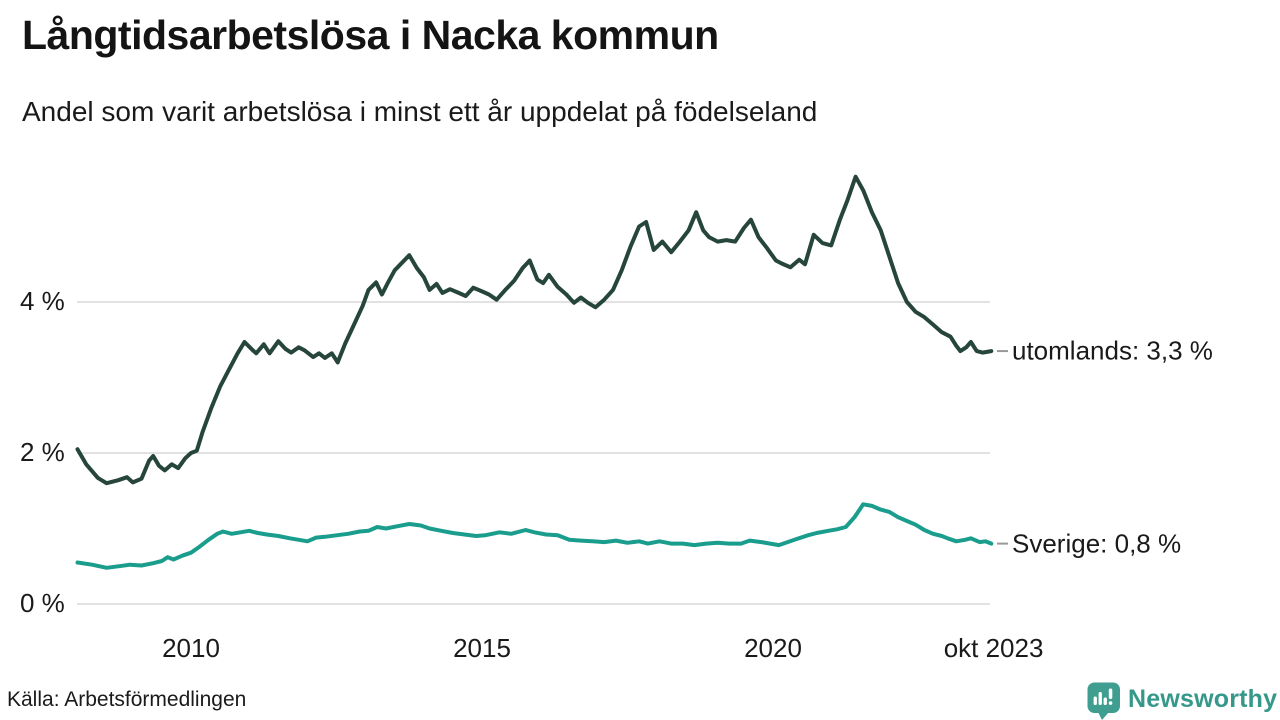  What do you see at coordinates (1097, 543) in the screenshot?
I see `series-end-label-sverige: Sverige: 0,8 %` at bounding box center [1097, 543].